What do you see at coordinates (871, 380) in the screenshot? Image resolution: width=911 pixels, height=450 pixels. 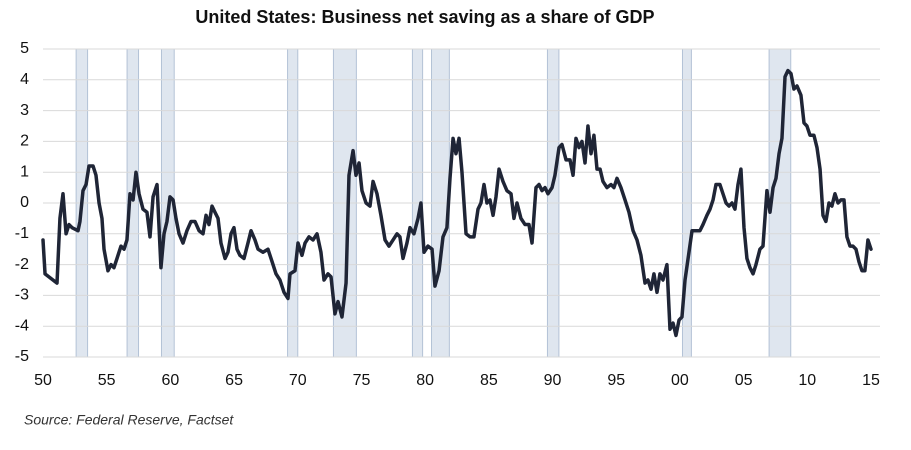 I see `x-tick-label: 15` at bounding box center [871, 380].